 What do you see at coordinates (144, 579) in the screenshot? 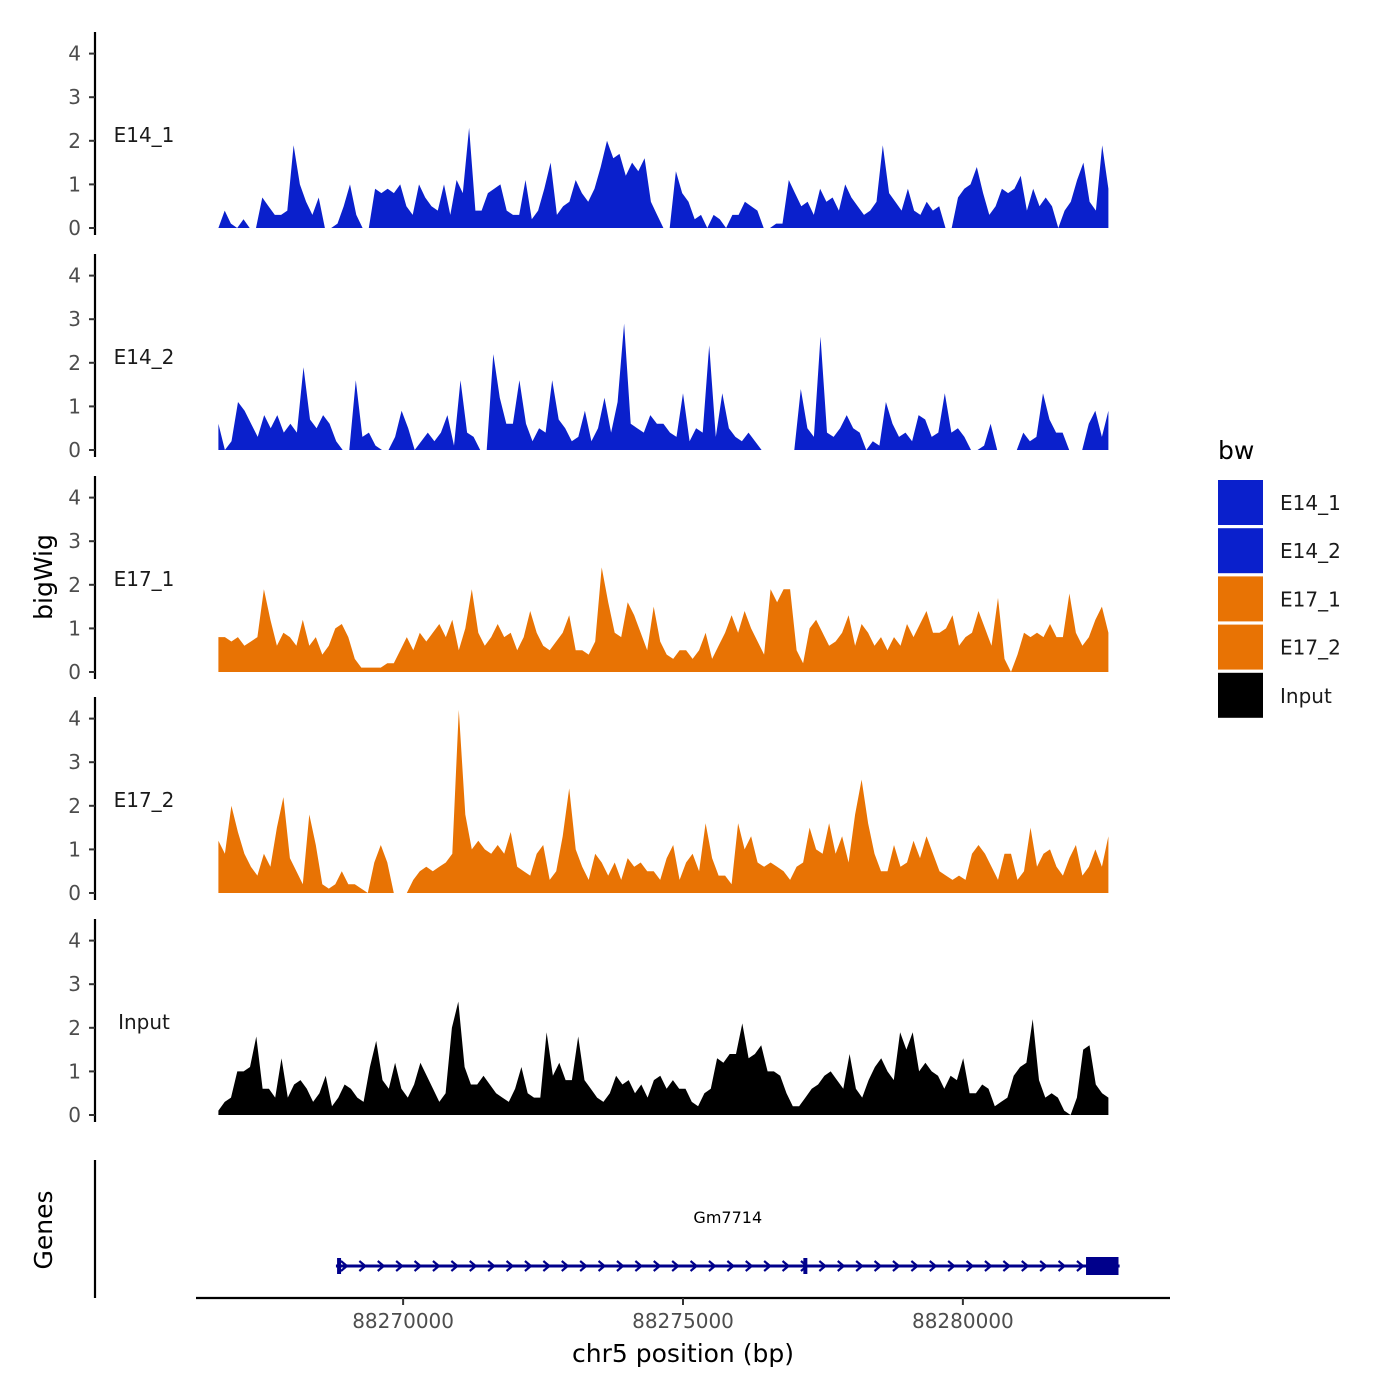
I see `track-label: E17_1` at bounding box center [144, 579].